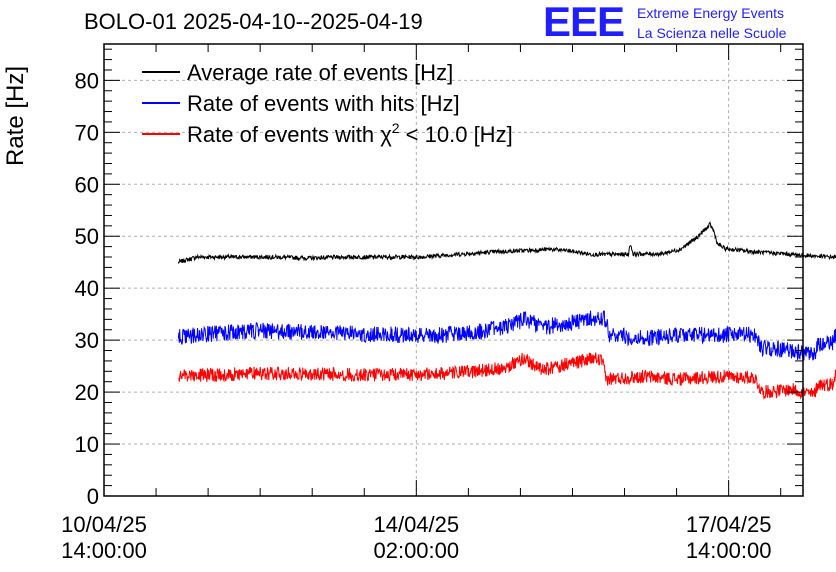 The image size is (836, 572). What do you see at coordinates (320, 72) in the screenshot?
I see `legend-label-1: Average rate of events [Hz]` at bounding box center [320, 72].